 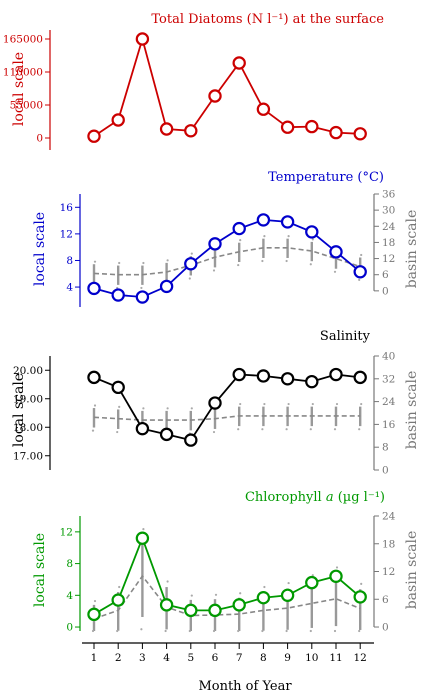 What do you see at coordinates (19, 410) in the screenshot?
I see `salinity-ylabel: local scale` at bounding box center [19, 410].